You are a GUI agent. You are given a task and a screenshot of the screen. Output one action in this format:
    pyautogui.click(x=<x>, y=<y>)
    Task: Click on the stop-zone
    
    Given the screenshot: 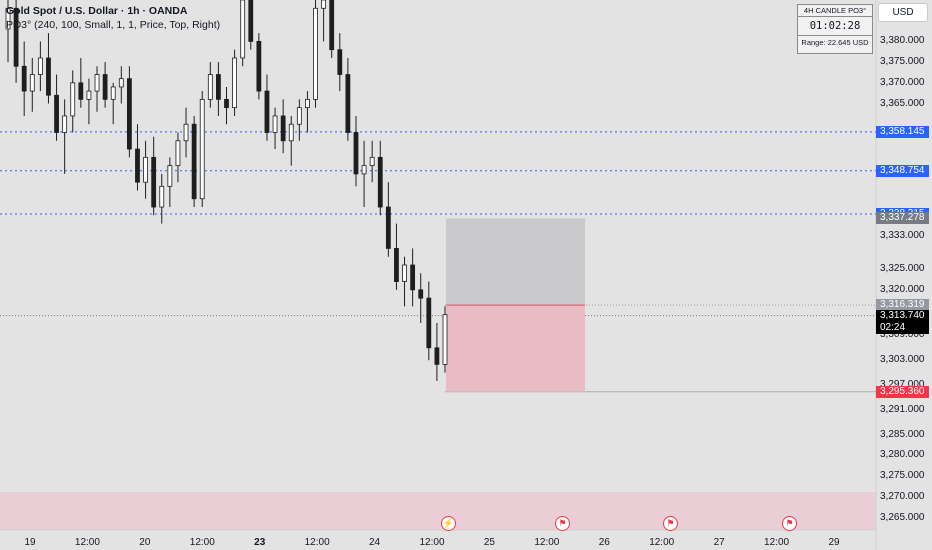 What is the action you would take?
    pyautogui.click(x=515, y=348)
    